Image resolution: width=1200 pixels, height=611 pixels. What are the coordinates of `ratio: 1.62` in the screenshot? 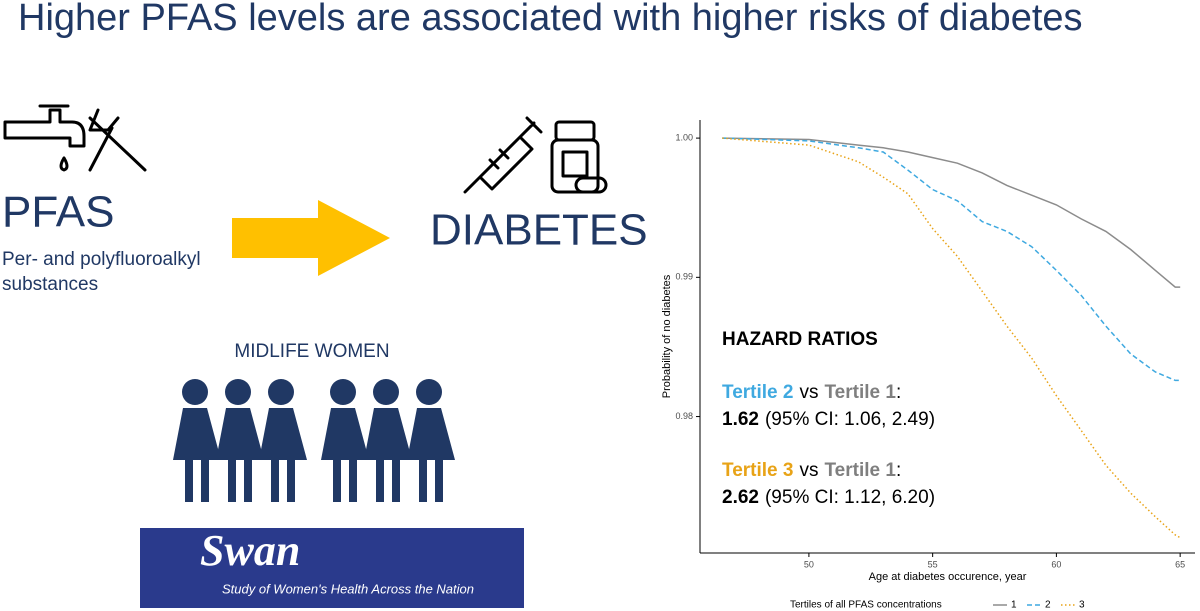 It's located at (740, 419).